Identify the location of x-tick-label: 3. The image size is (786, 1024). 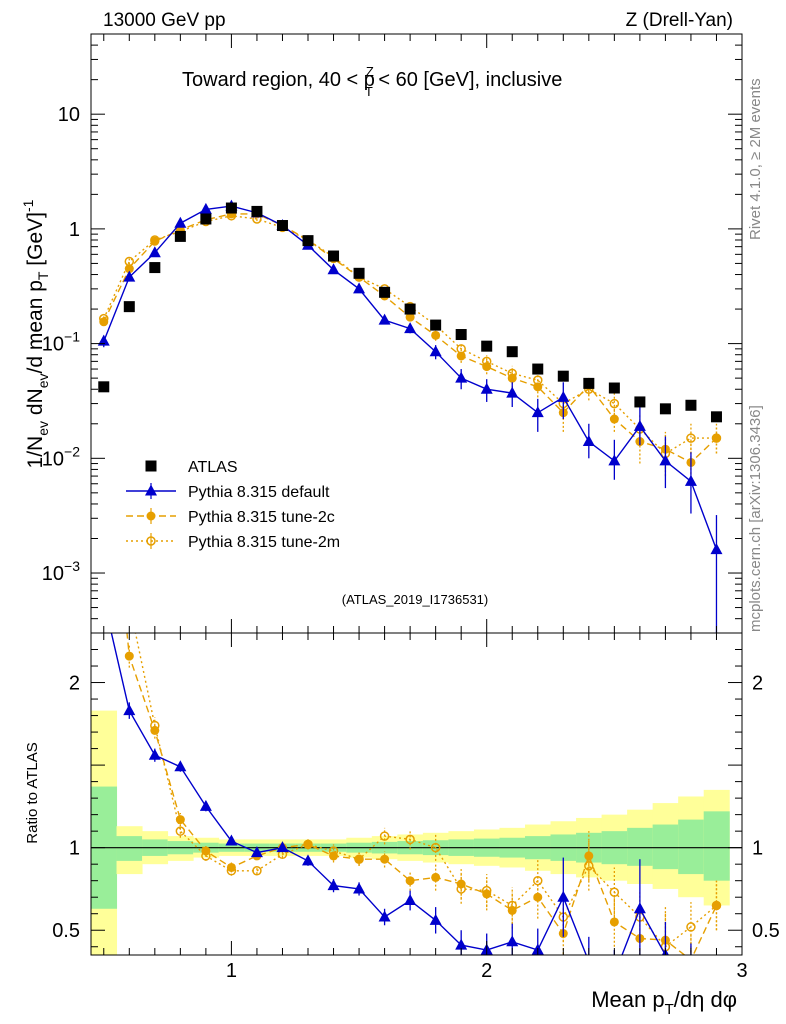
(741, 971).